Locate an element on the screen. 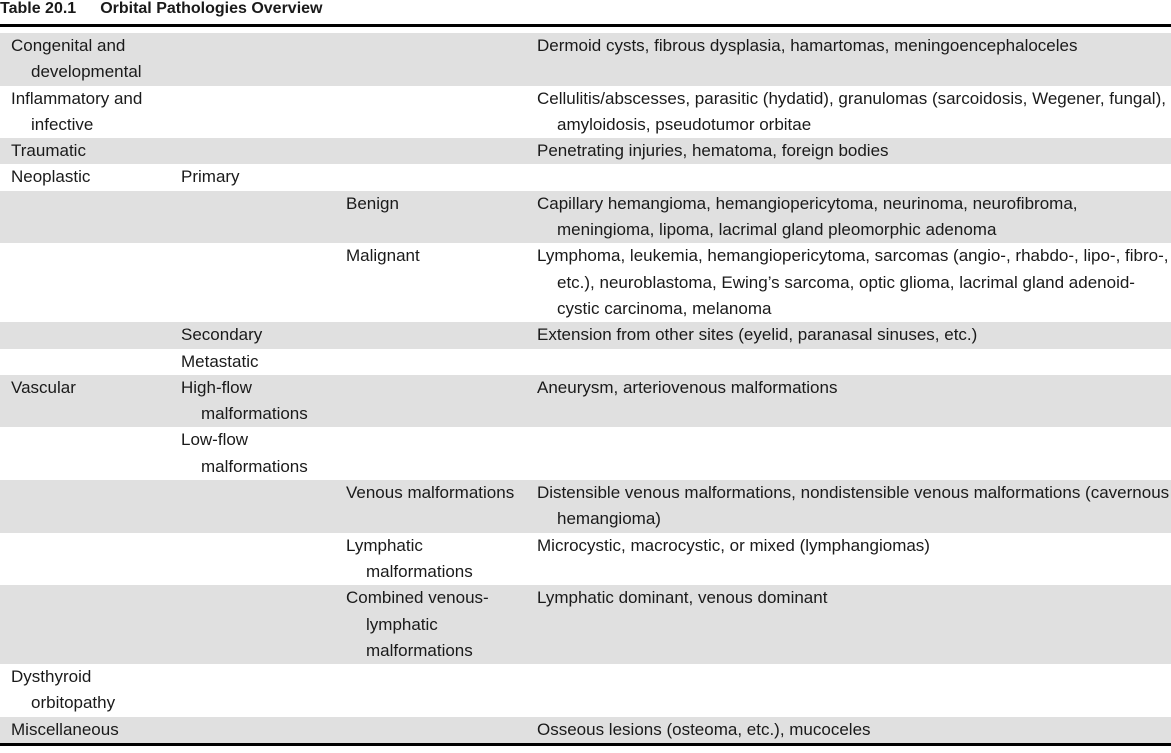 The height and width of the screenshot is (753, 1171). table-cell: Primary is located at coordinates (252, 177).